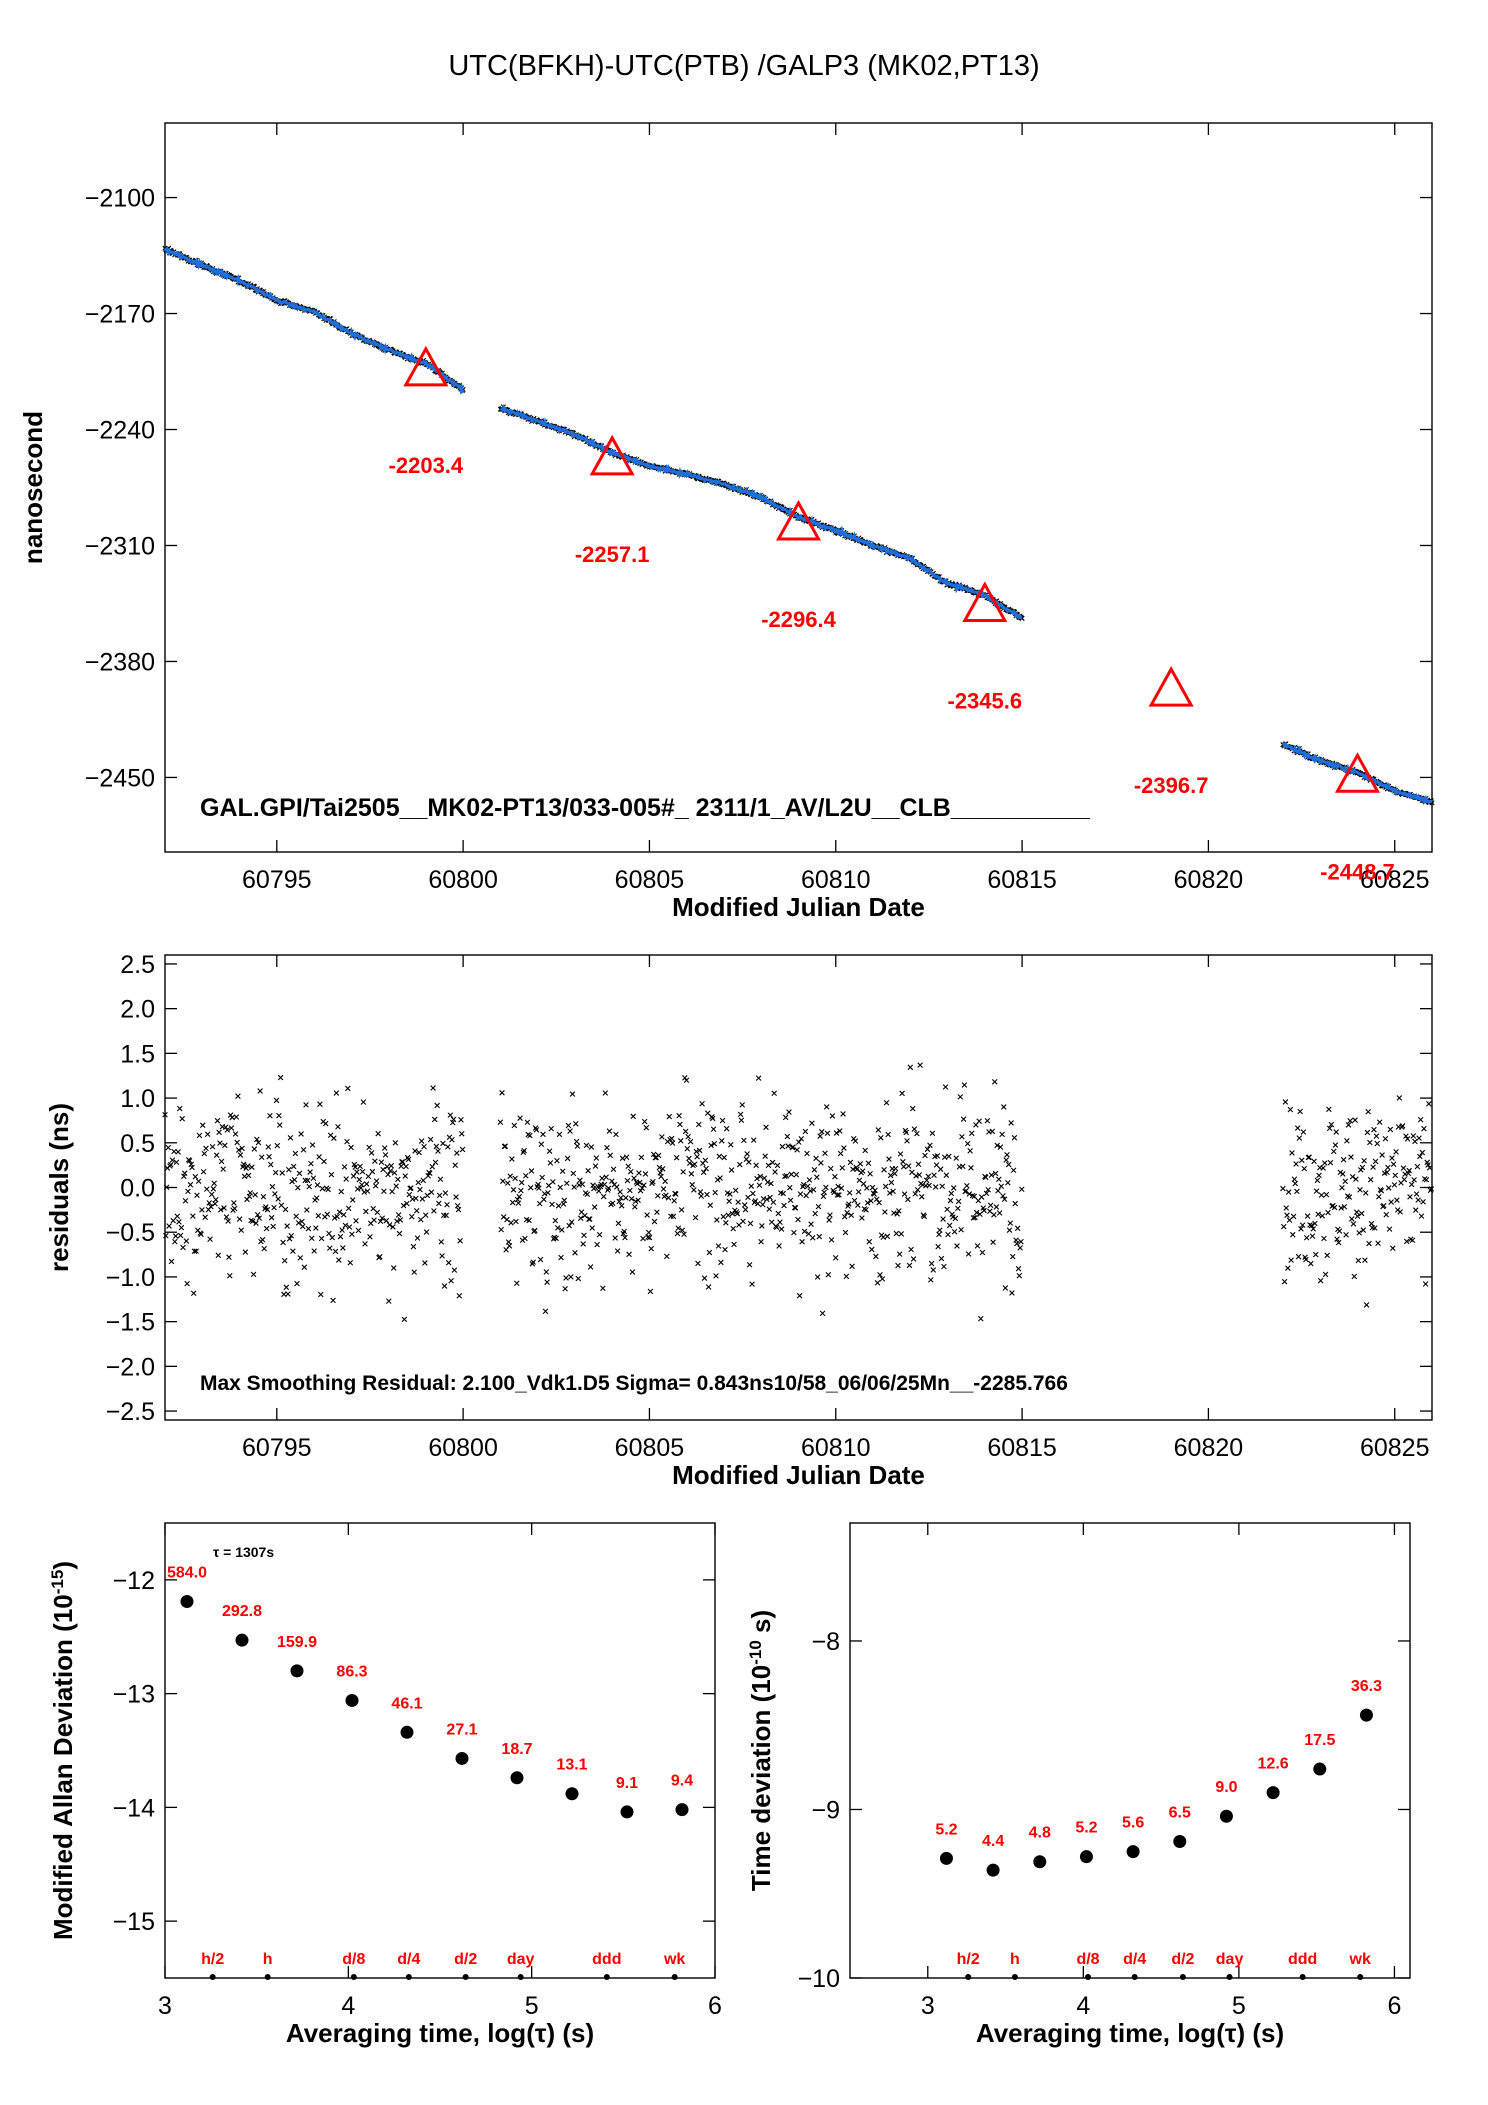 The width and height of the screenshot is (1488, 2105). Describe the element at coordinates (798, 1192) in the screenshot. I see `residual-series` at that location.